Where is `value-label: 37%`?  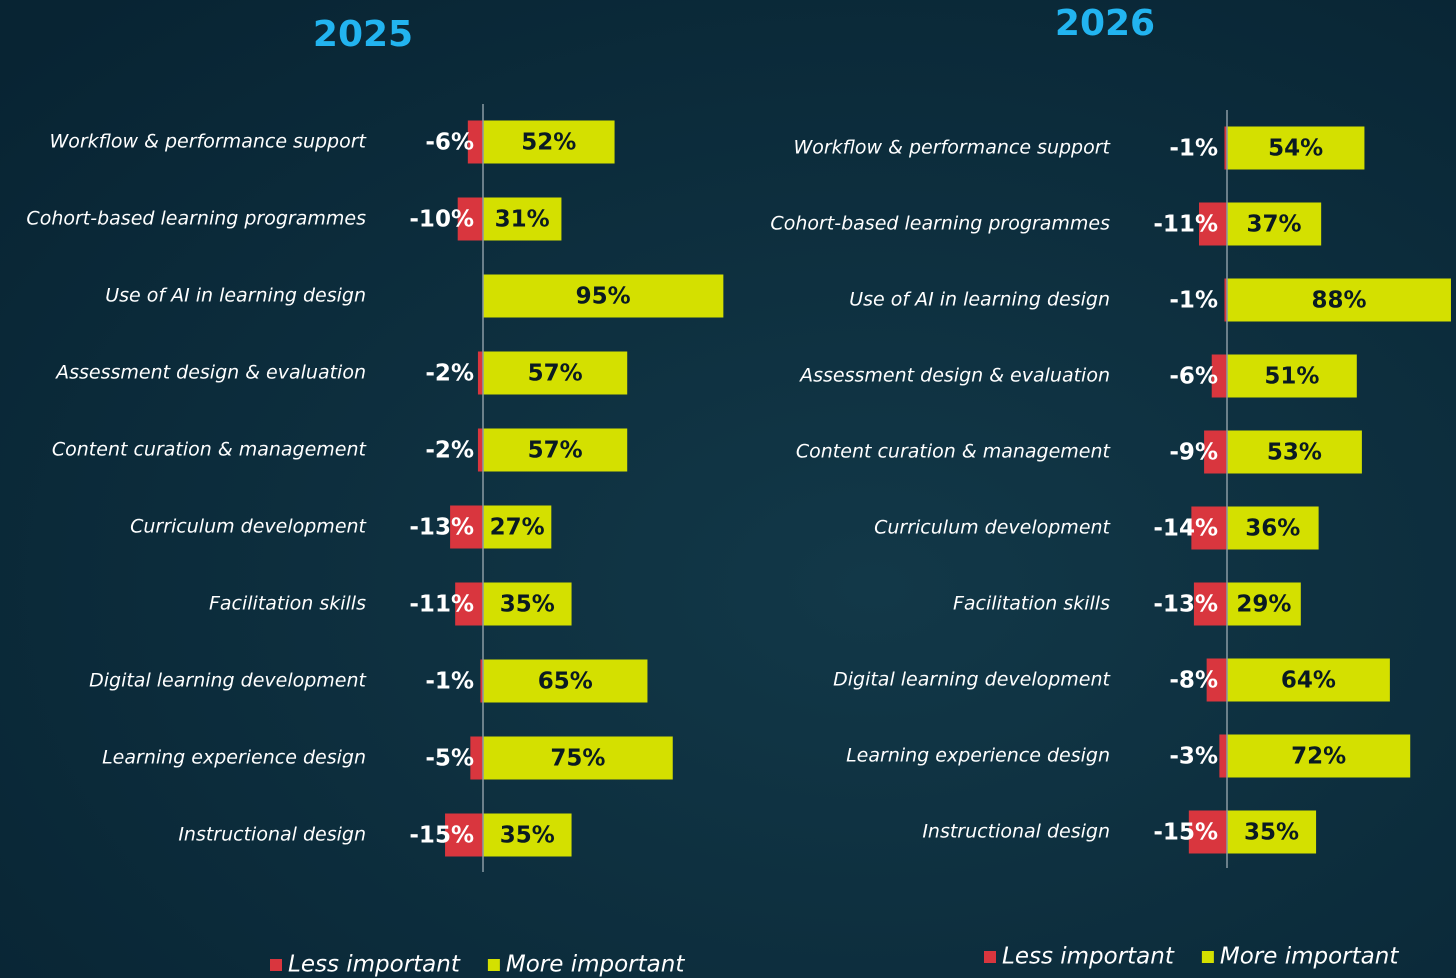 value-label: 37% is located at coordinates (1274, 225).